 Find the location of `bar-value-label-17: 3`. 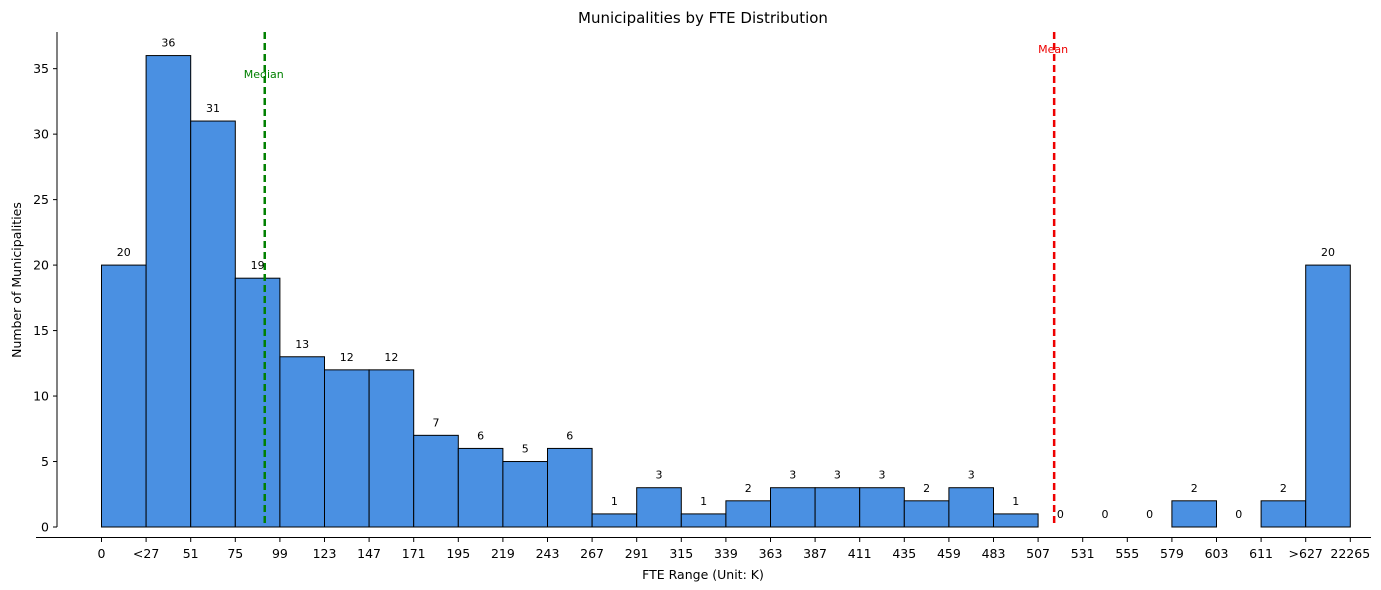

bar-value-label-17: 3 is located at coordinates (882, 475).